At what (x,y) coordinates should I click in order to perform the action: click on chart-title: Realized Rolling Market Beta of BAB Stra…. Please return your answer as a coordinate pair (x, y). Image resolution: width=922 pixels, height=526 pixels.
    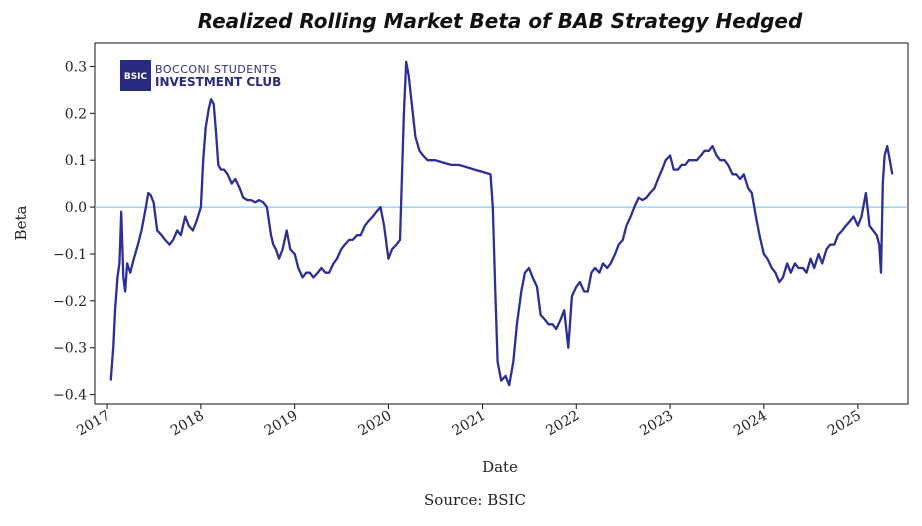
    Looking at the image, I should click on (500, 21).